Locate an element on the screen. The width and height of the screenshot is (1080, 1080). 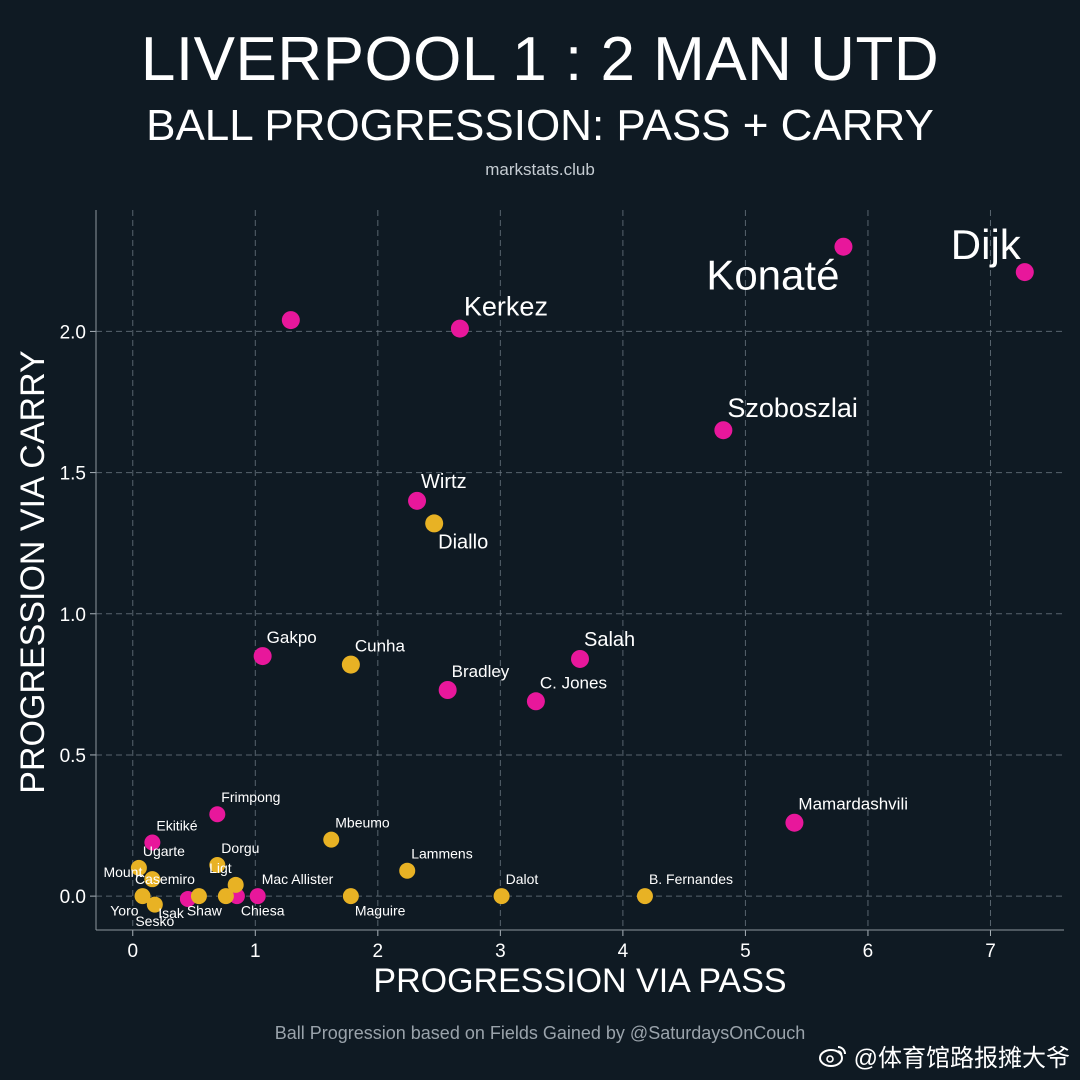
data-point-c-jones is located at coordinates (535, 701).